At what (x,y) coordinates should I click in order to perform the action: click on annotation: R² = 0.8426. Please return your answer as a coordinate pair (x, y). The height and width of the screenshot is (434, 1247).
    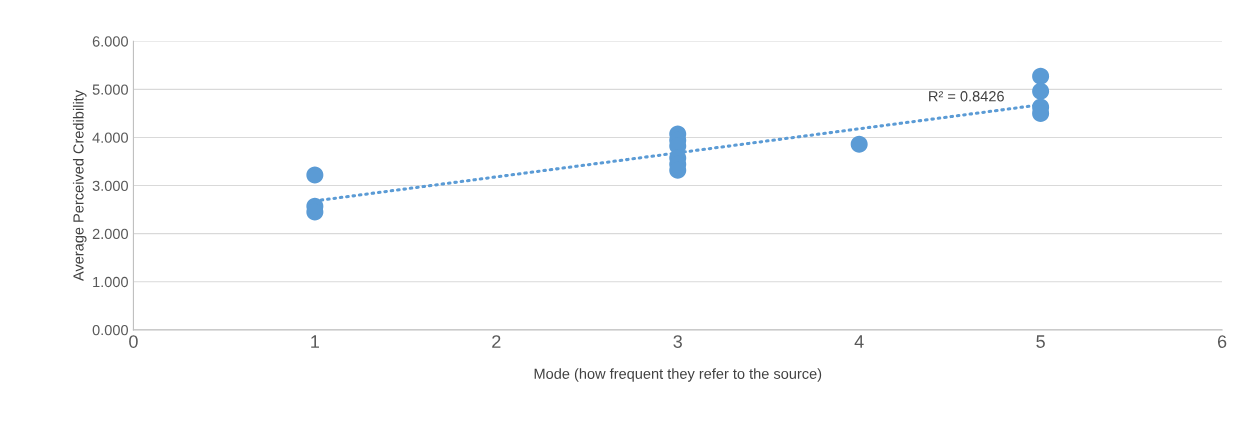
    Looking at the image, I should click on (966, 96).